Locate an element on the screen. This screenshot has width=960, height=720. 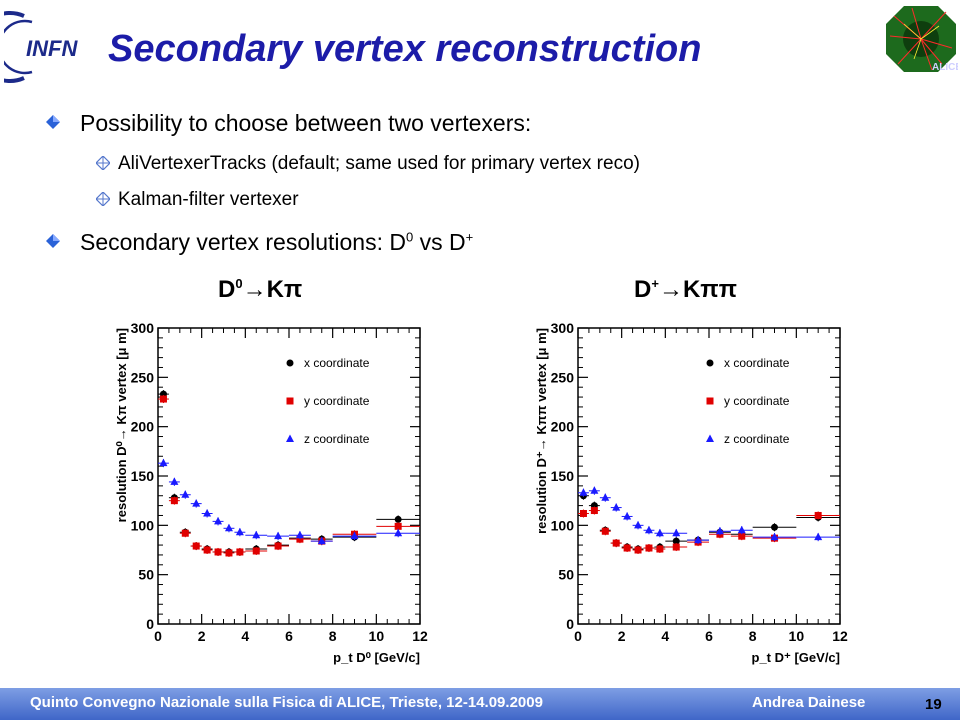
svg-text: ALICE is located at coordinates (945, 67).